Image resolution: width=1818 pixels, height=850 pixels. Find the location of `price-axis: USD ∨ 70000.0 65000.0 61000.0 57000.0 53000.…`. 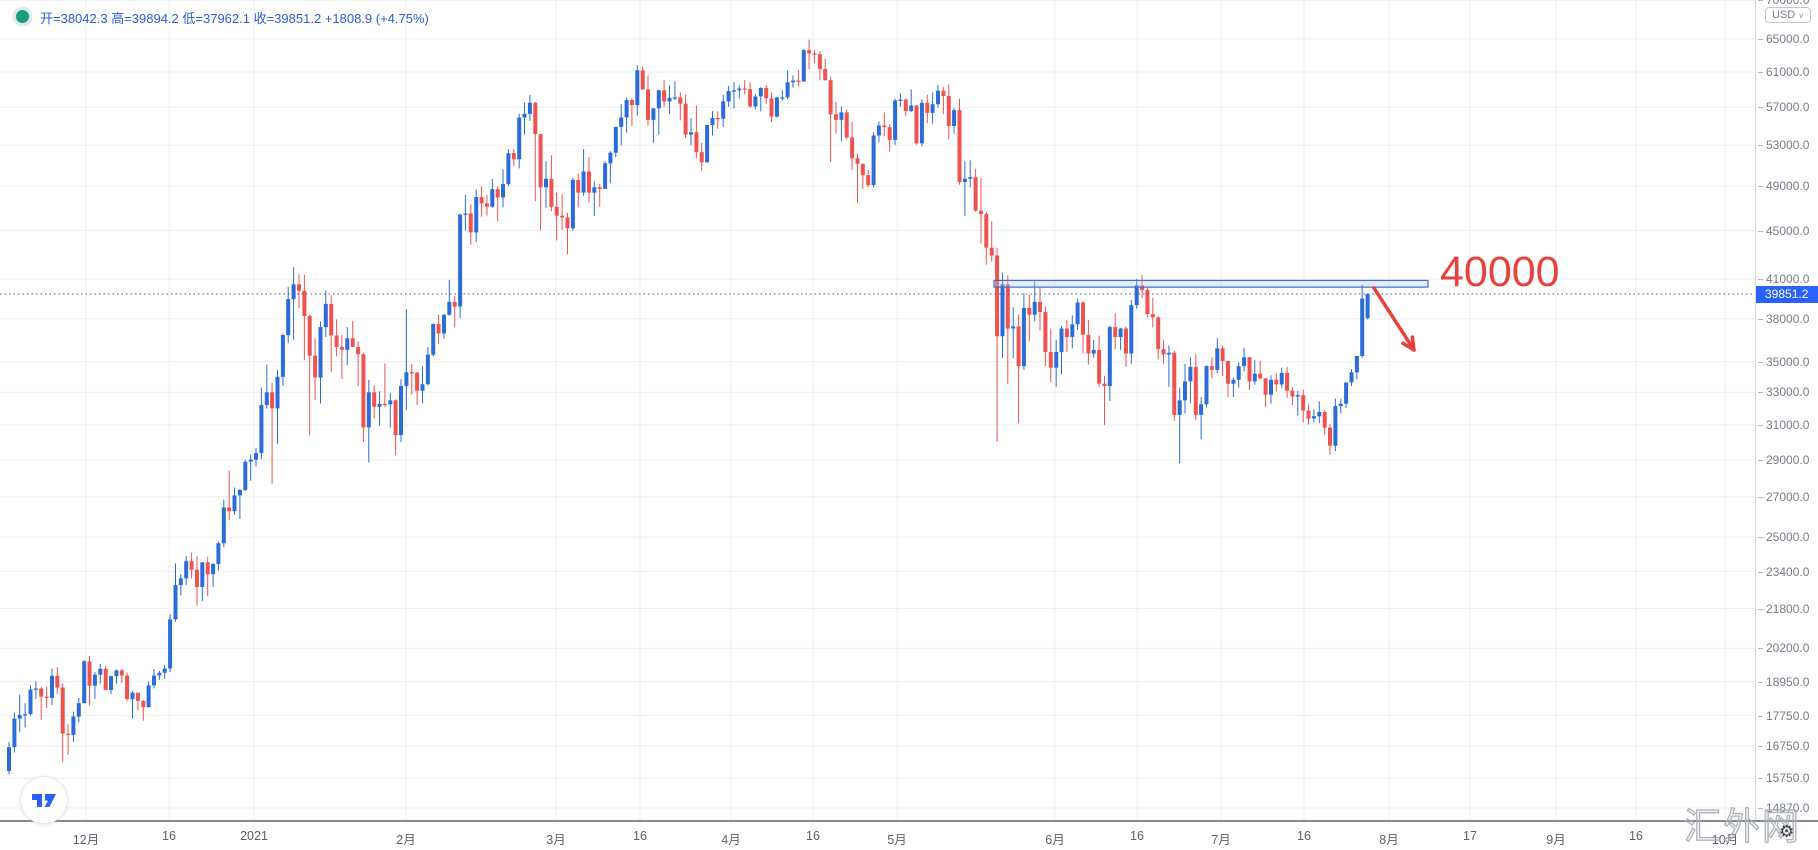

price-axis: USD ∨ 70000.0 65000.0 61000.0 57000.0 53000.… is located at coordinates (1786, 410).